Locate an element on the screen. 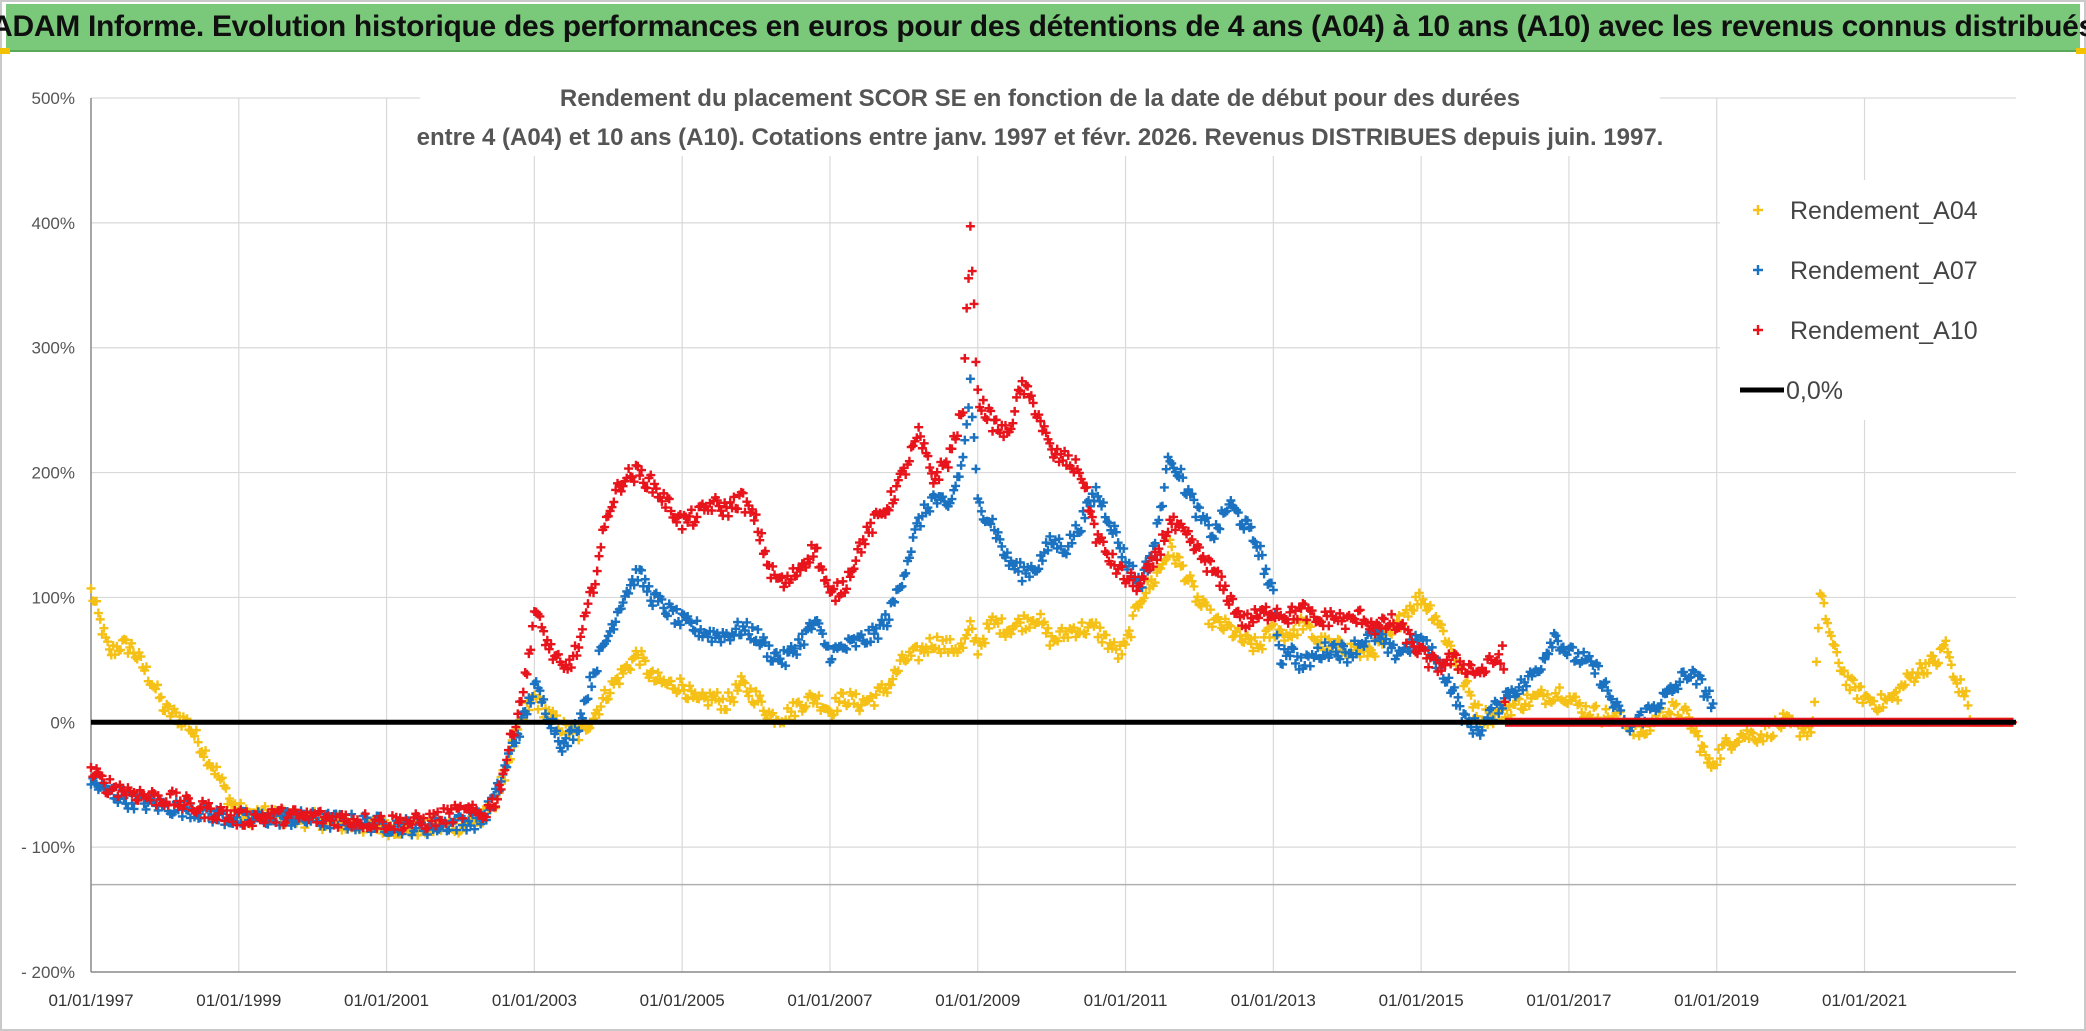 Image resolution: width=2086 pixels, height=1031 pixels. x-tick-label: 01/01/2019 is located at coordinates (1716, 1000).